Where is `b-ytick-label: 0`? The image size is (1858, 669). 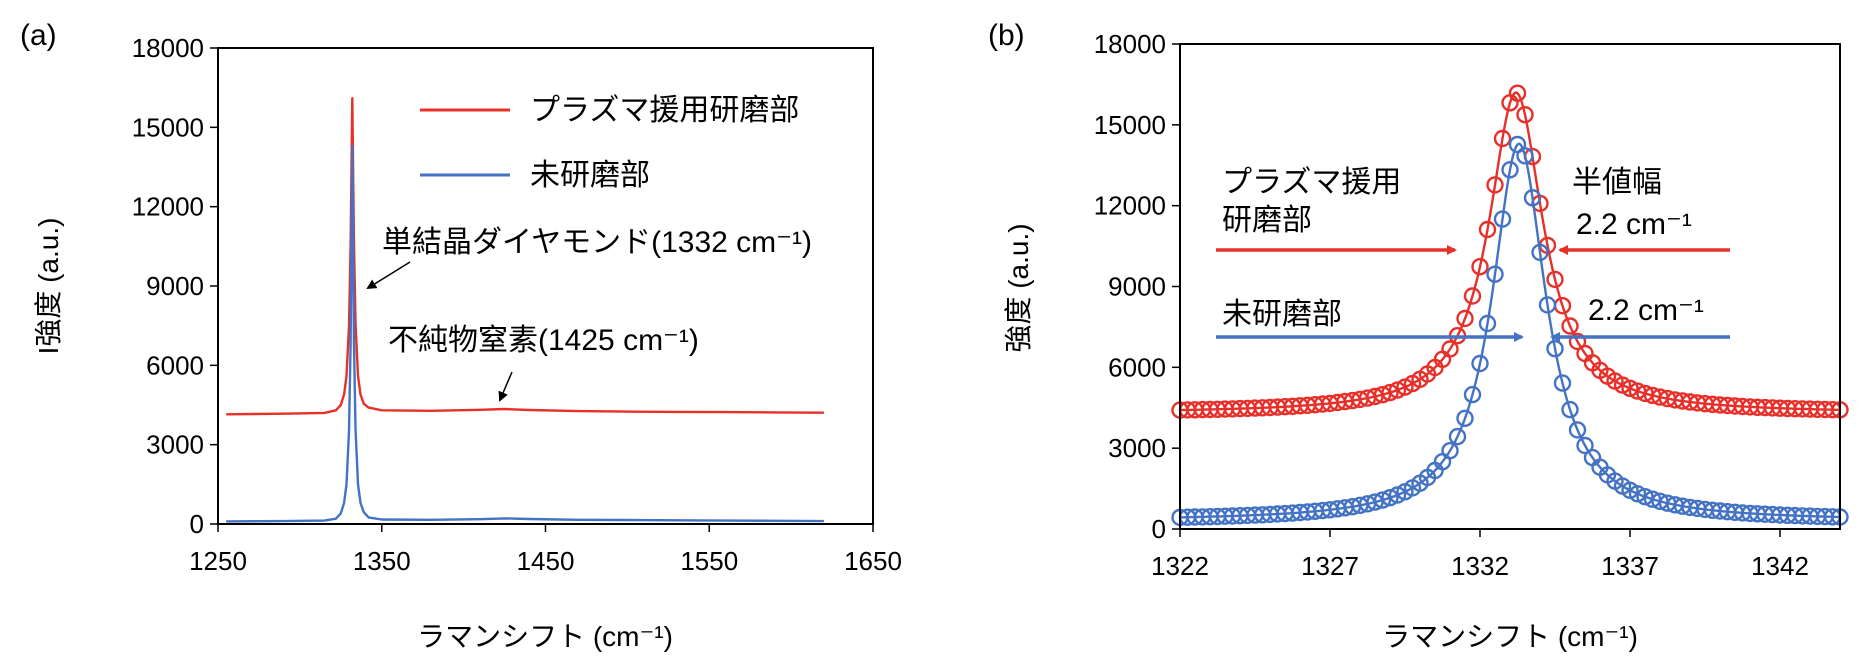 b-ytick-label: 0 is located at coordinates (1159, 529).